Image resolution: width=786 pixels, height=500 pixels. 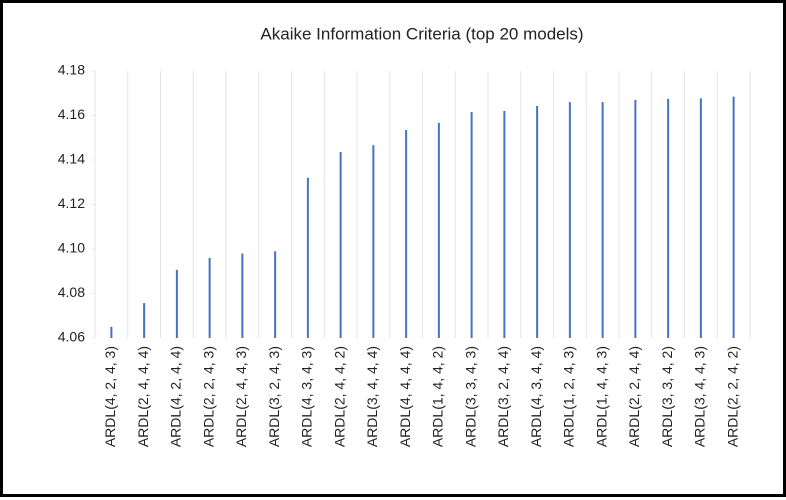 What do you see at coordinates (71, 114) in the screenshot?
I see `y-tick-label: 4.16` at bounding box center [71, 114].